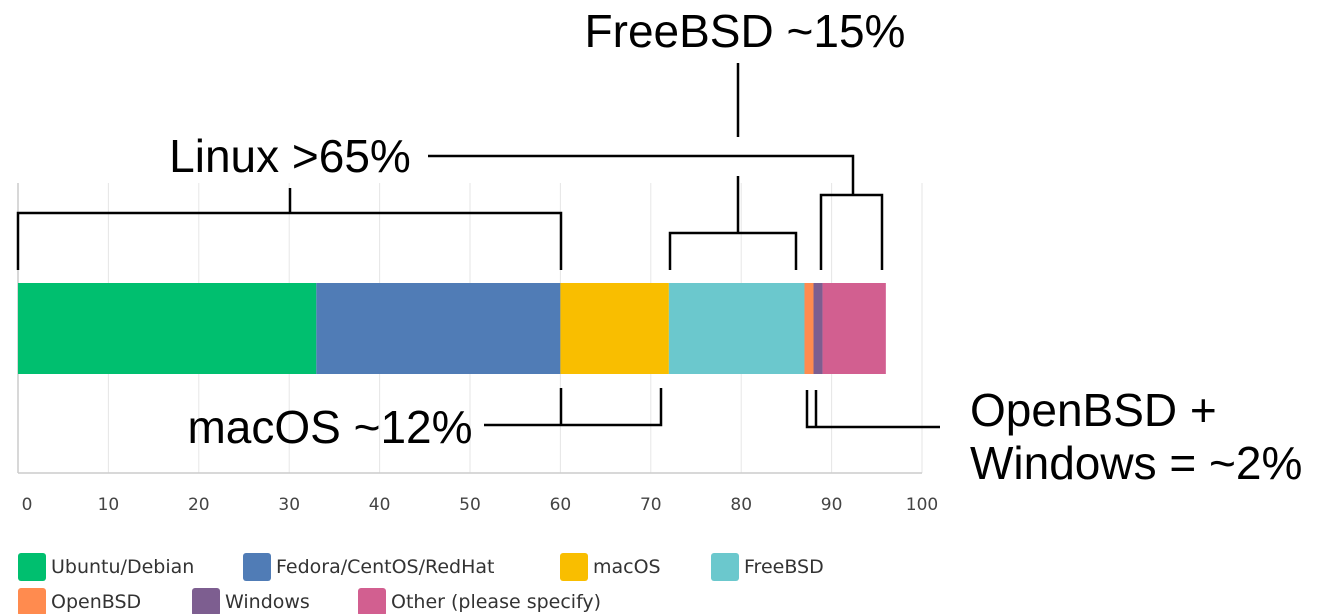  What do you see at coordinates (122, 567) in the screenshot?
I see `legend-label-ubuntu-debian: Ubuntu/Debian` at bounding box center [122, 567].